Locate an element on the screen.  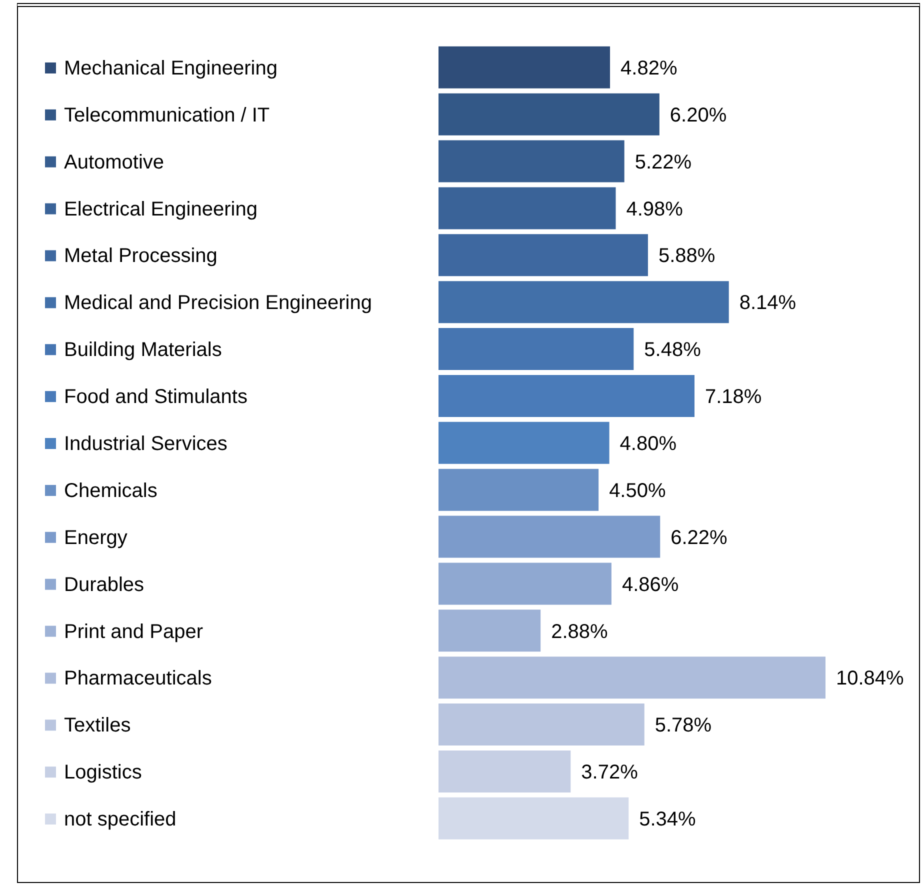
data-label: 5.48% is located at coordinates (673, 350).